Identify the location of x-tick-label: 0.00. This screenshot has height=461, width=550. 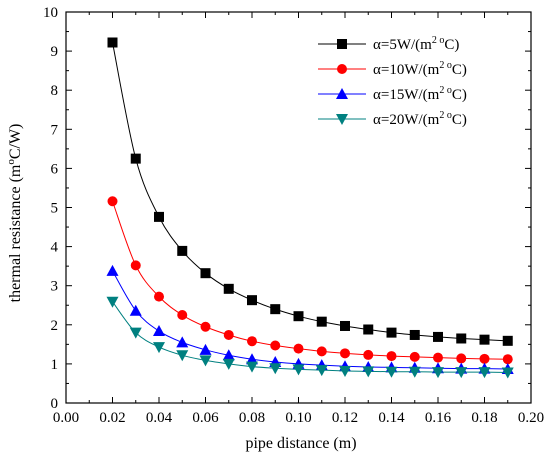
(66, 418).